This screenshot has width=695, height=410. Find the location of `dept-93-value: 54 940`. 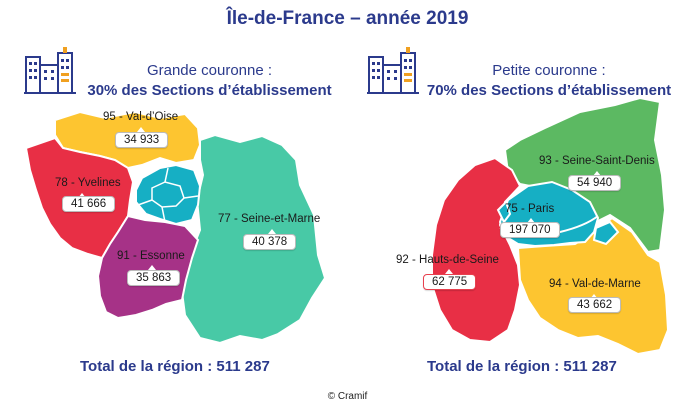

dept-93-value: 54 940 is located at coordinates (595, 183).